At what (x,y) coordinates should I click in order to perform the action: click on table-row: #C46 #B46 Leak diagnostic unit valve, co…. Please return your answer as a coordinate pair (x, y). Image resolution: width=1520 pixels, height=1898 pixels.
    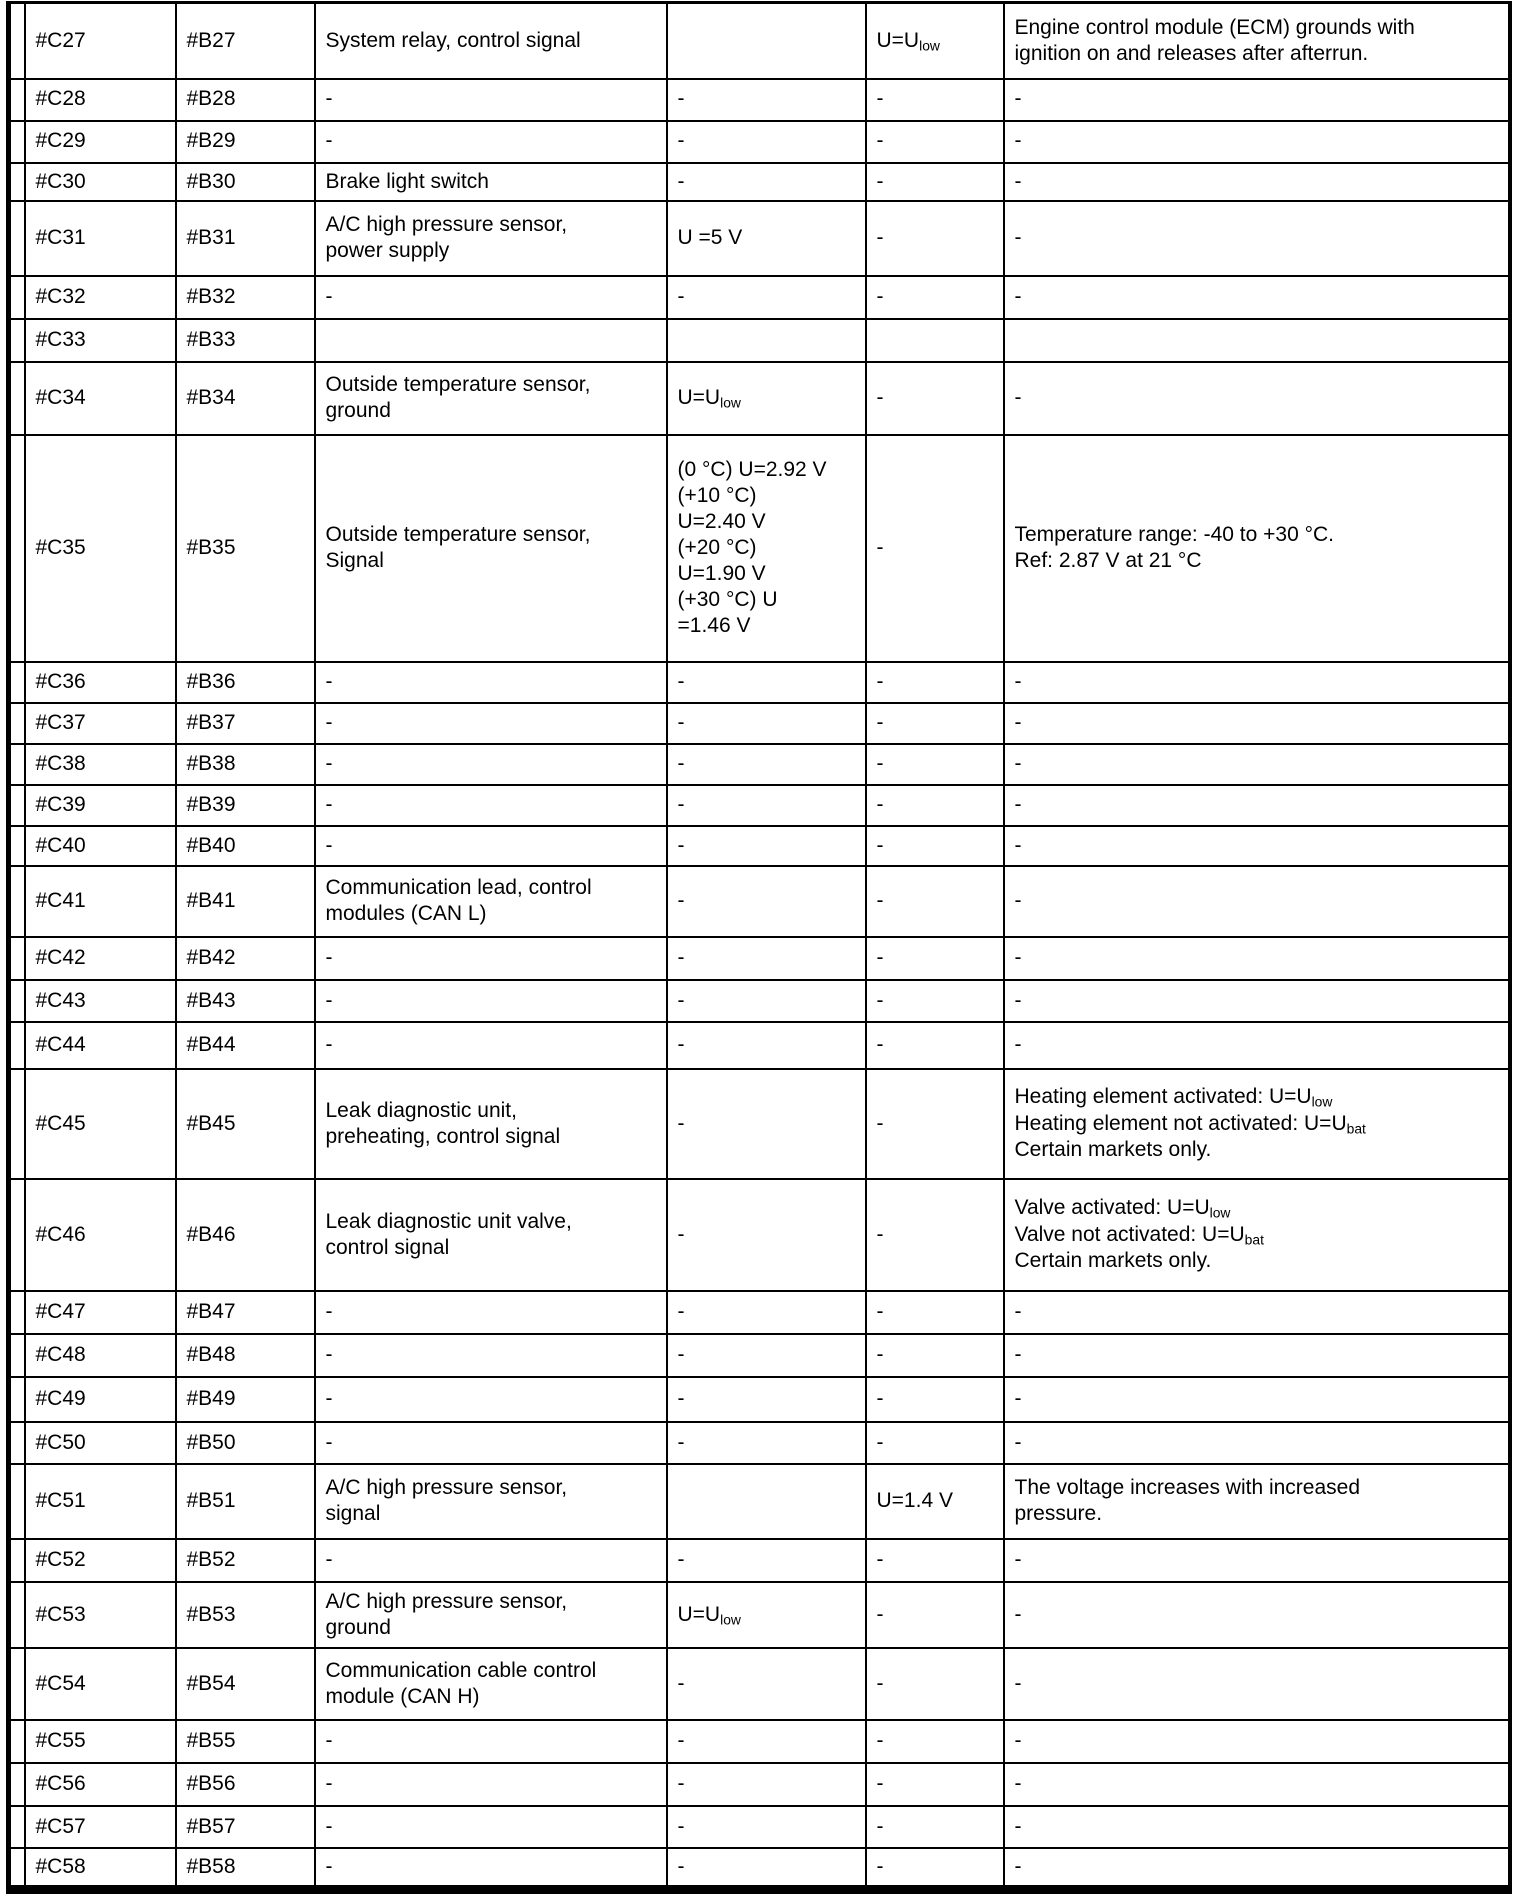
    Looking at the image, I should click on (759, 1234).